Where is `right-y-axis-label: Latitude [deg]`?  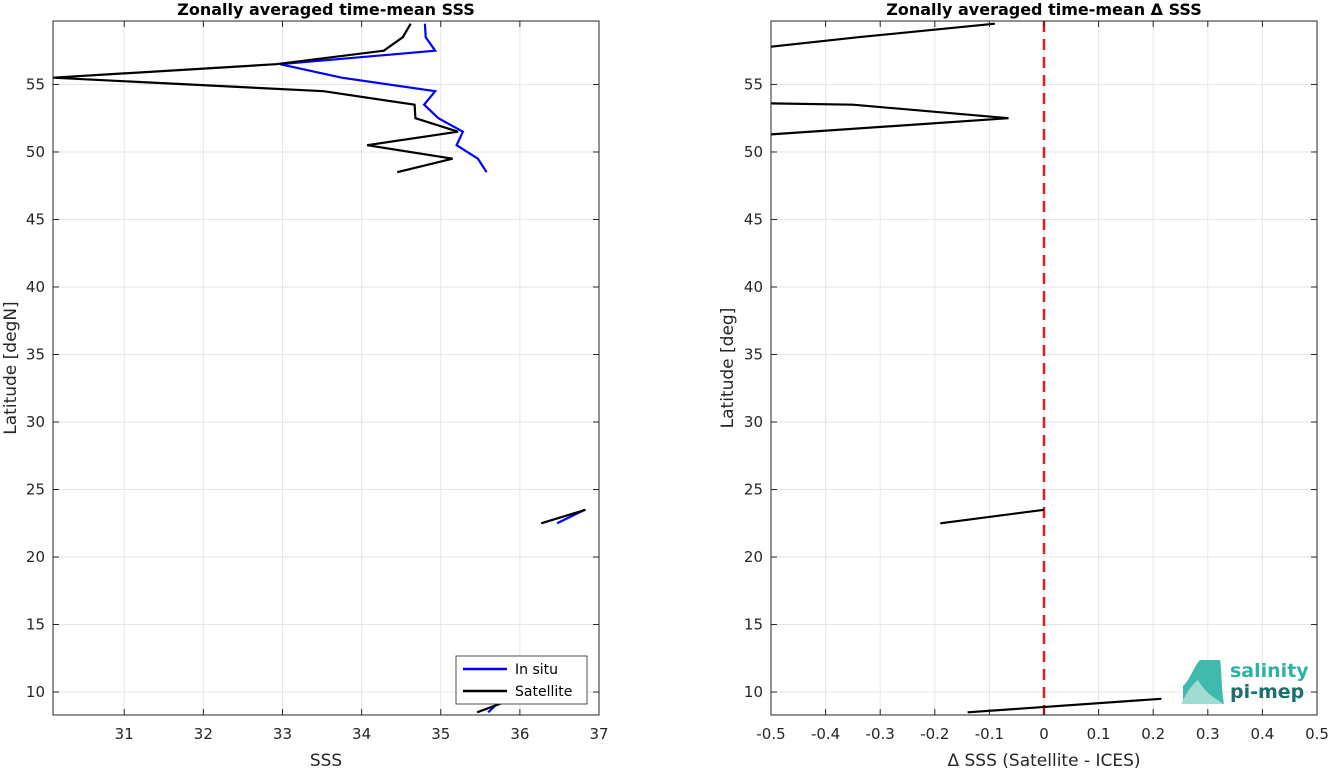 right-y-axis-label: Latitude [deg] is located at coordinates (728, 368).